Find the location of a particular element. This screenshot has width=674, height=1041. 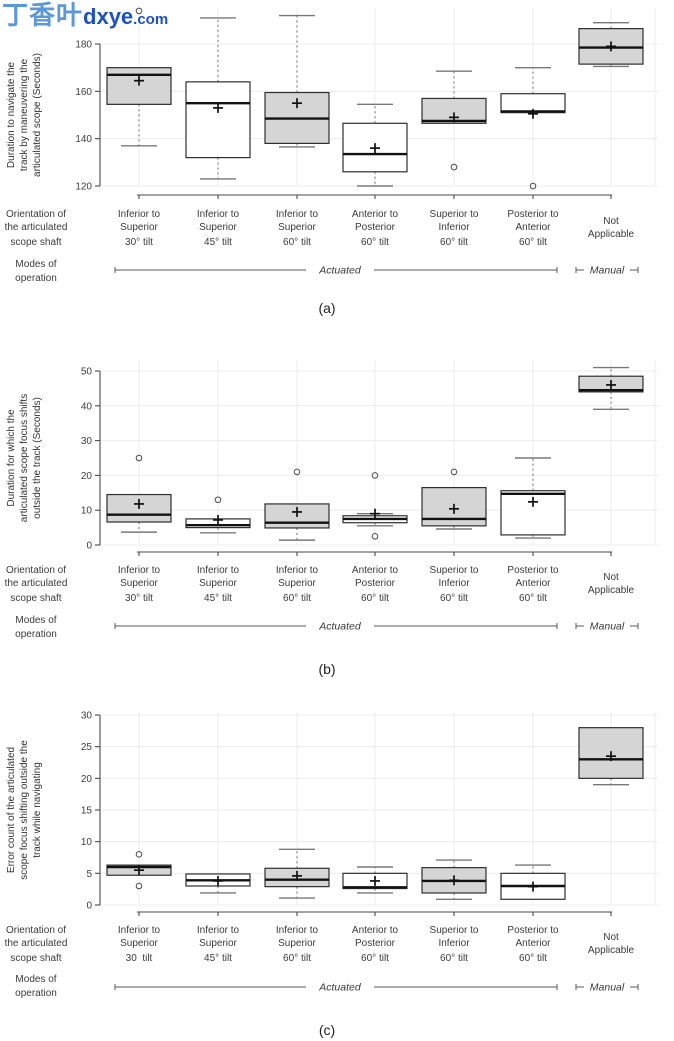

actuated-bracket: Actuated is located at coordinates (336, 988).